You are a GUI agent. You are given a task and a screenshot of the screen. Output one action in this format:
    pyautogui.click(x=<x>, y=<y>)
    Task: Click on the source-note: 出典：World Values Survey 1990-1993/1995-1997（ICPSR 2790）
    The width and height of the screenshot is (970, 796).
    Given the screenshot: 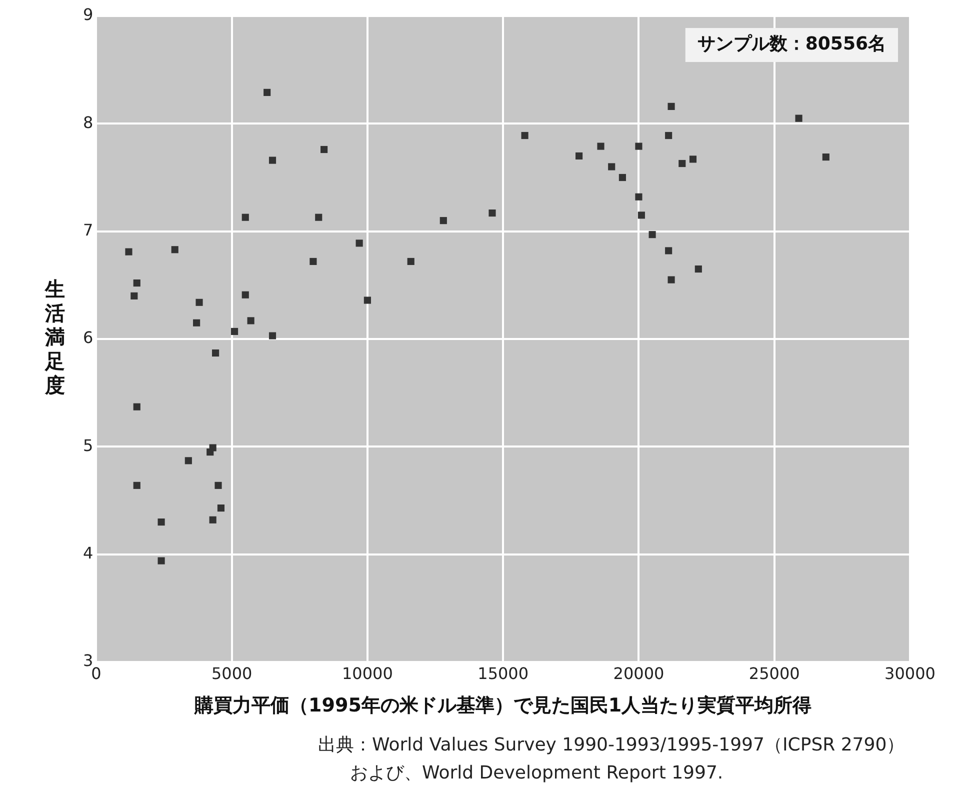 What is the action you would take?
    pyautogui.click(x=611, y=745)
    